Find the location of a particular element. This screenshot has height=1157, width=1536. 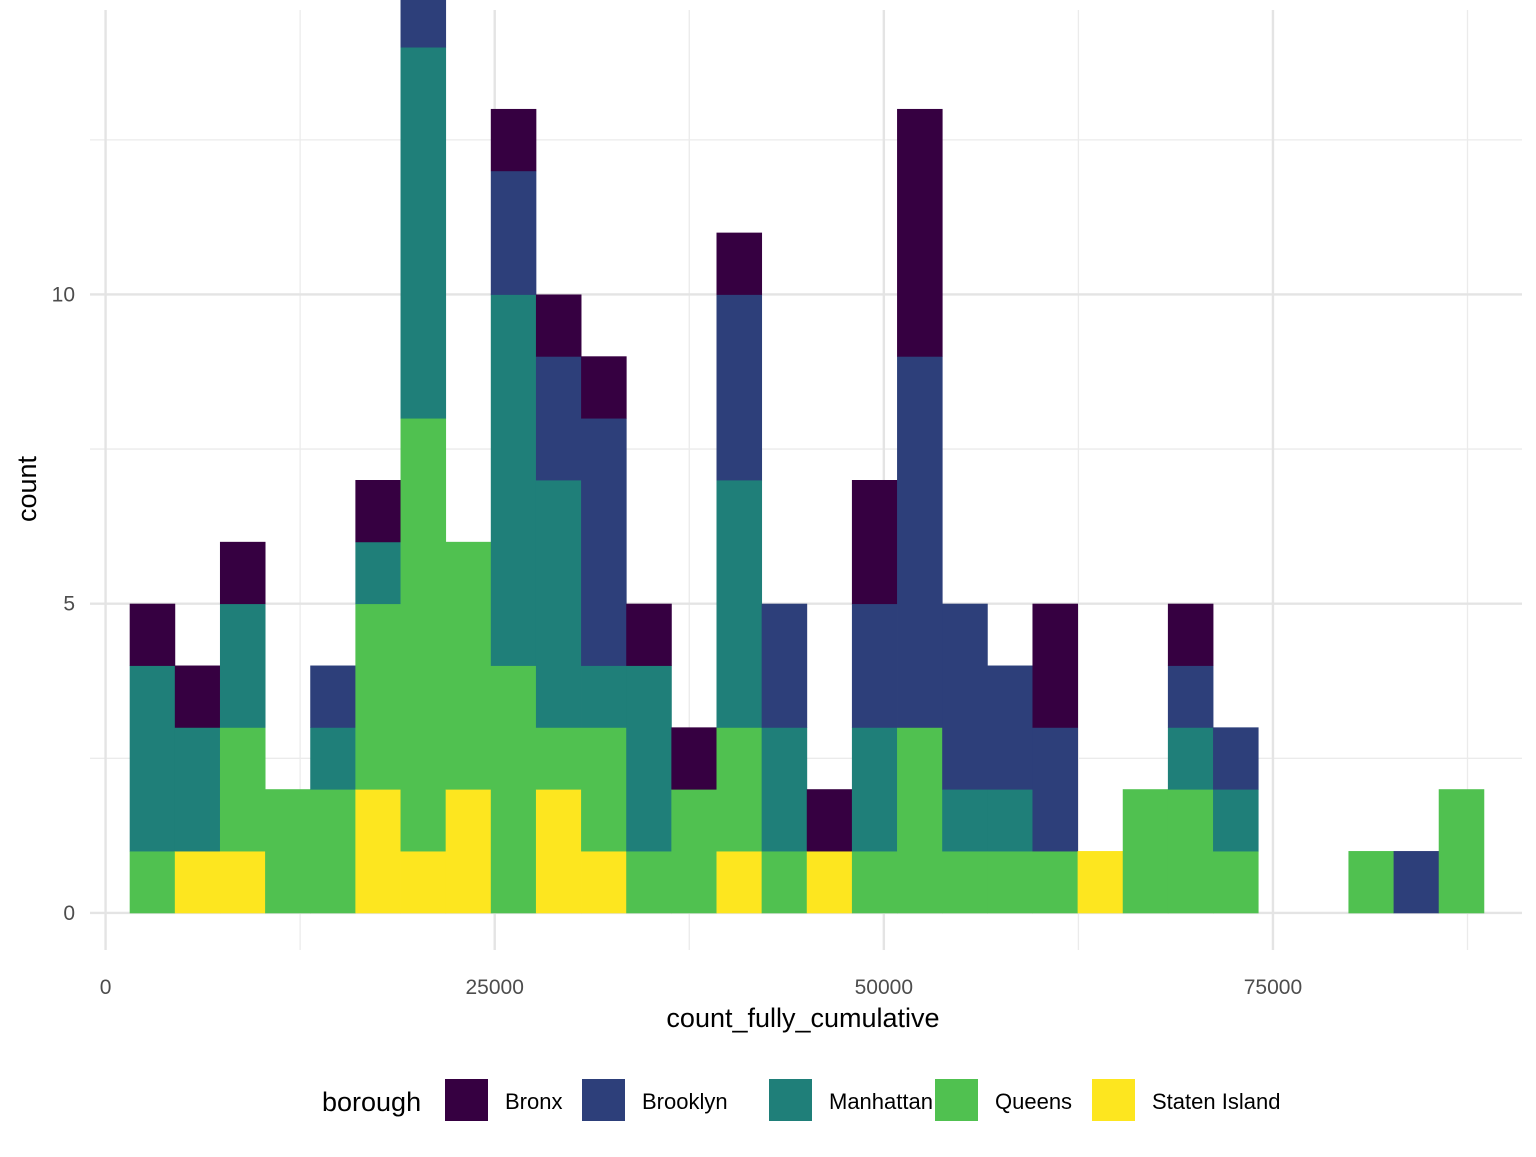

y-tick-label: 5 is located at coordinates (69, 604).